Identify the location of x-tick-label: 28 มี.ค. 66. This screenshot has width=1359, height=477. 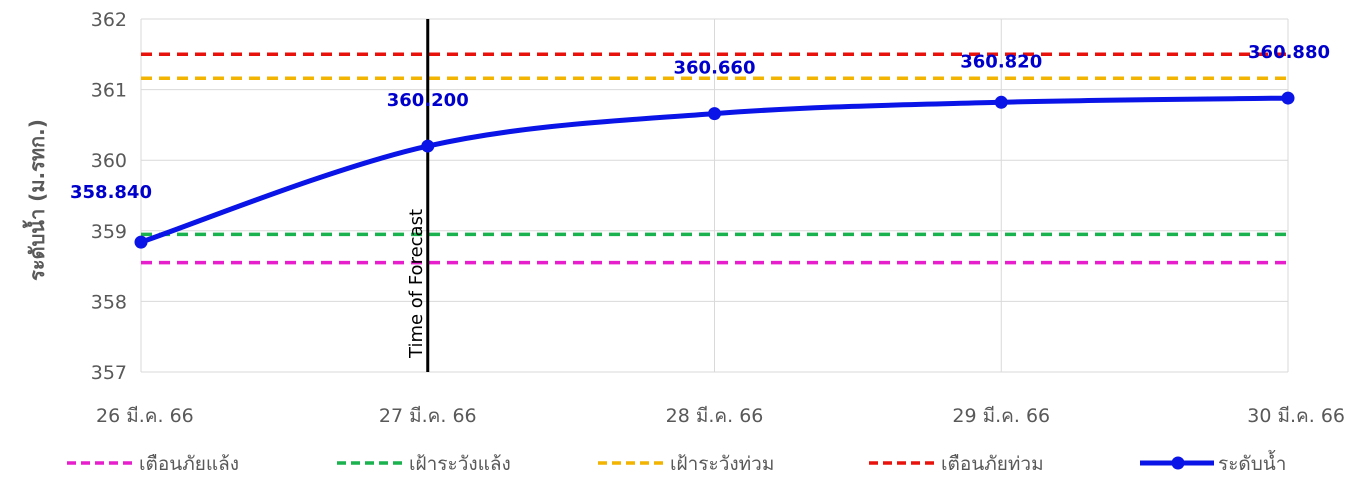
(715, 416).